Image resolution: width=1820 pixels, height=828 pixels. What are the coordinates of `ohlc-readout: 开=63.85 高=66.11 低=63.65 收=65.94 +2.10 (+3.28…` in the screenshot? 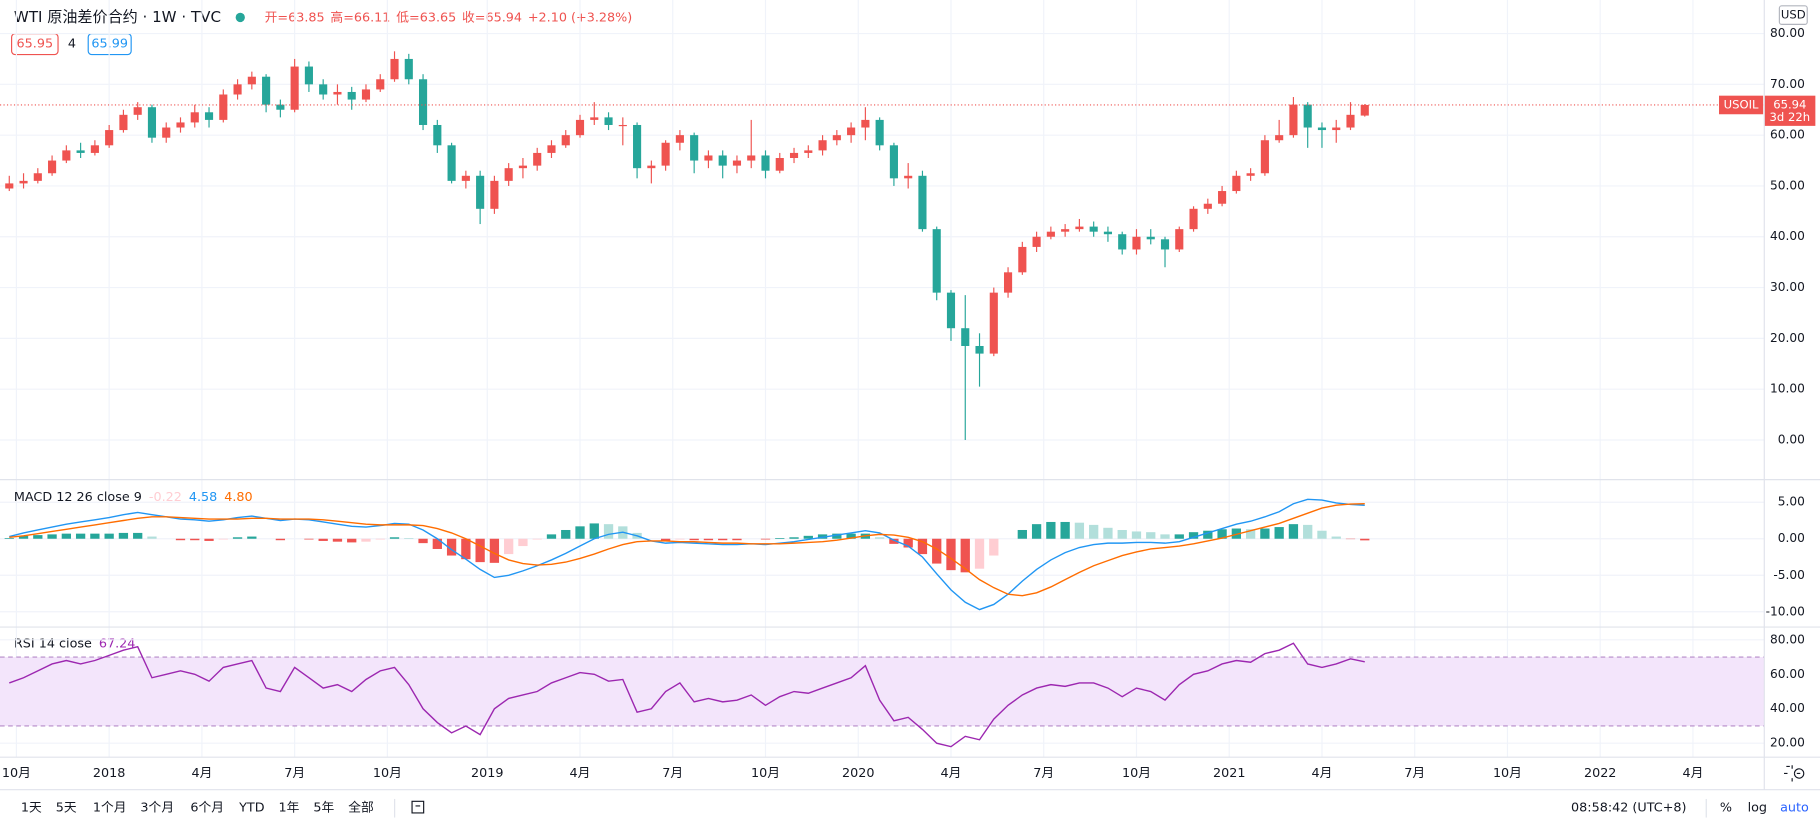 It's located at (449, 17).